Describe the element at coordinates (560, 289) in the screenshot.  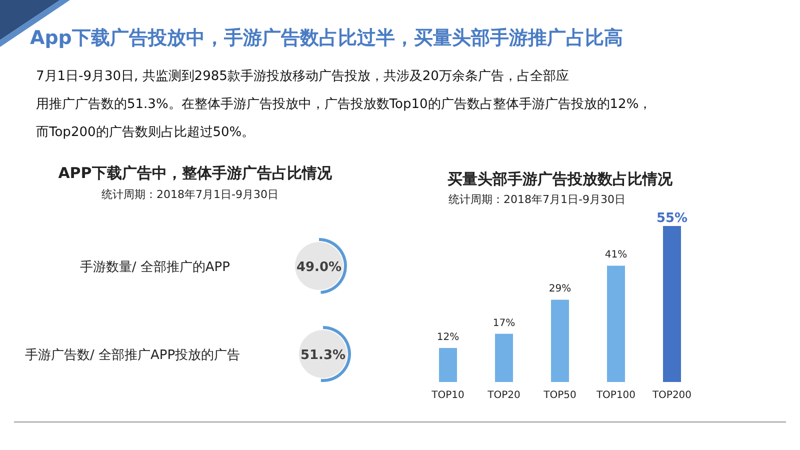
I see `data-label: 29%` at that location.